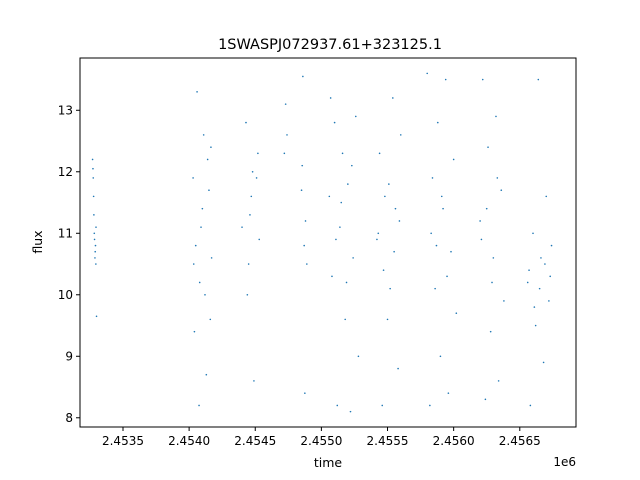 The width and height of the screenshot is (640, 480). Describe the element at coordinates (520, 441) in the screenshot. I see `x-tick-label: 2.4565` at that location.